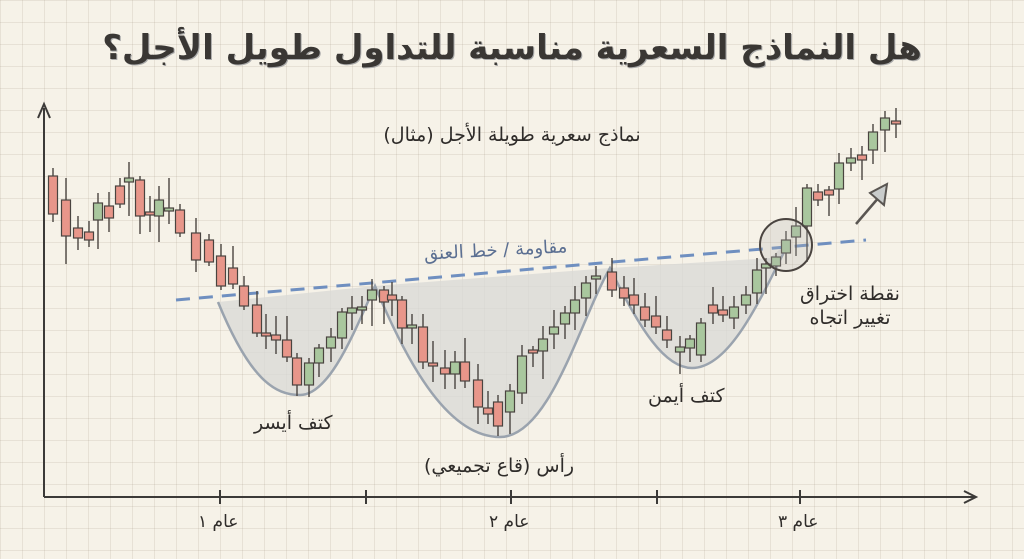  Describe the element at coordinates (850, 306) in the screenshot. I see `breakout-label: نقطة اختراق تغيير اتجاه` at that location.